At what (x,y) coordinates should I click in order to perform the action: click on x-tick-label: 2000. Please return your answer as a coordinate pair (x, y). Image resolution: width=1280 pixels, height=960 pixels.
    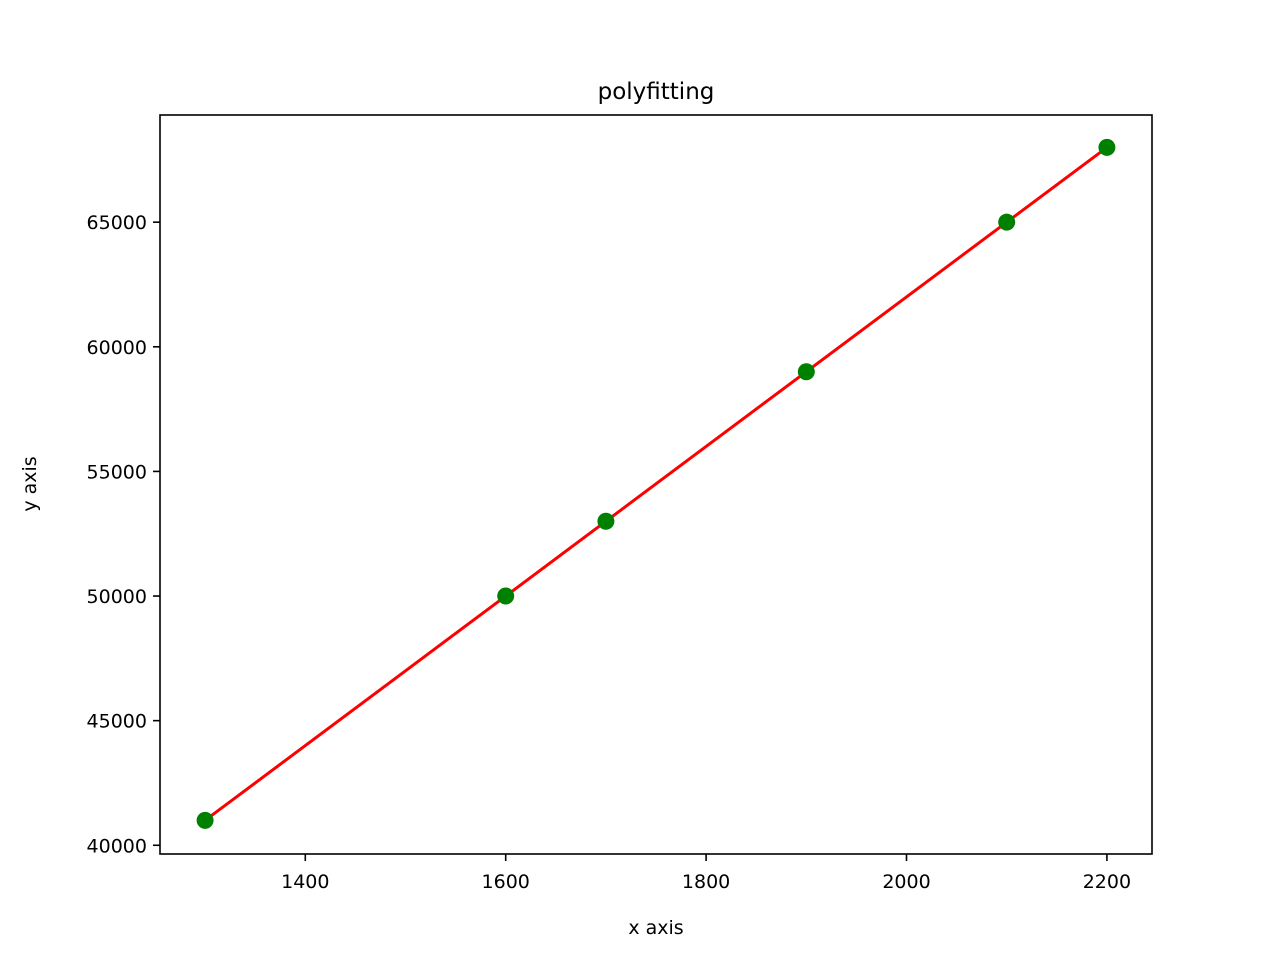
    Looking at the image, I should click on (906, 882).